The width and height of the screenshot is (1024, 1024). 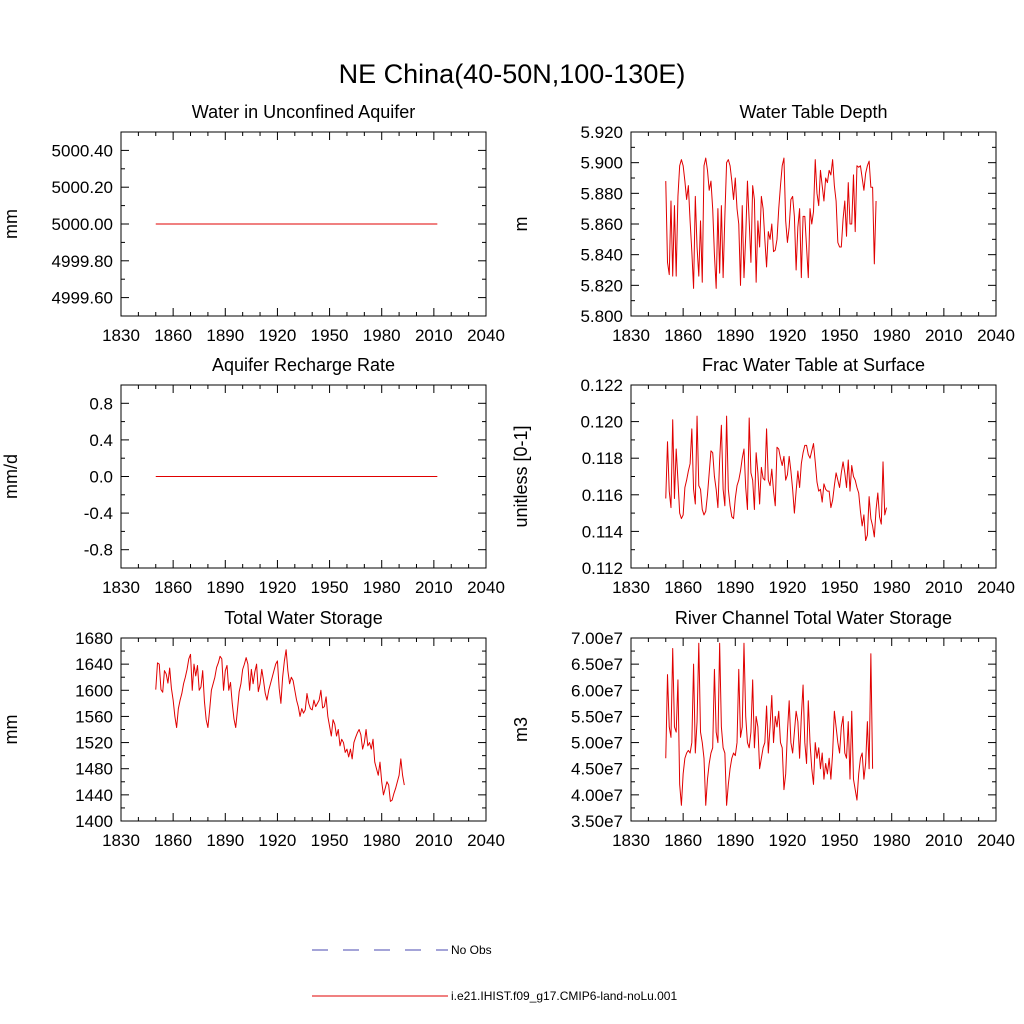 What do you see at coordinates (82, 187) in the screenshot?
I see `y-tick-label: 5000.20` at bounding box center [82, 187].